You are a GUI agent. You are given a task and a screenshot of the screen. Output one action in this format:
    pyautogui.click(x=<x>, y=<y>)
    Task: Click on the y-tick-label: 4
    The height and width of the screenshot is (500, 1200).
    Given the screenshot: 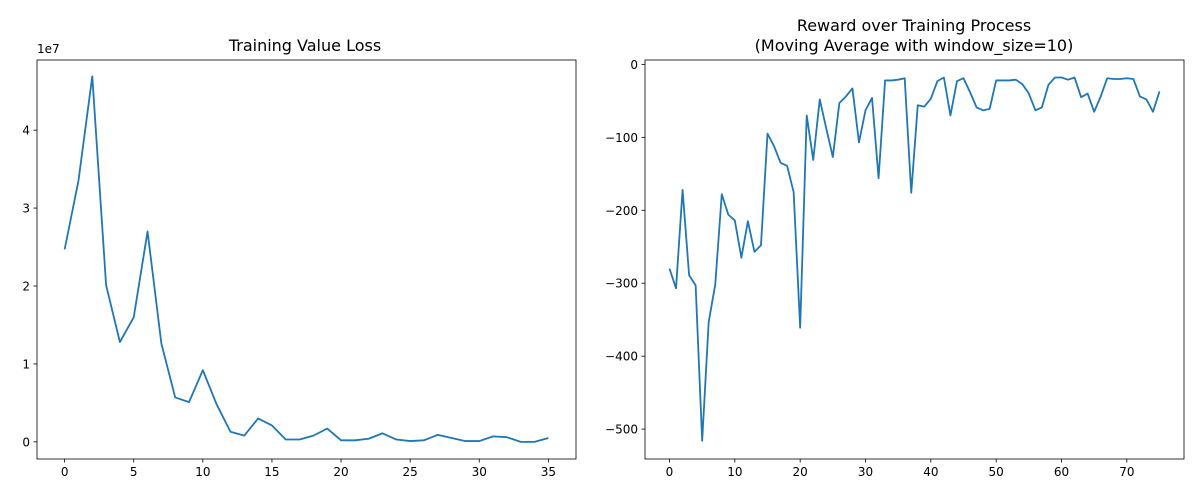 What is the action you would take?
    pyautogui.click(x=26, y=131)
    